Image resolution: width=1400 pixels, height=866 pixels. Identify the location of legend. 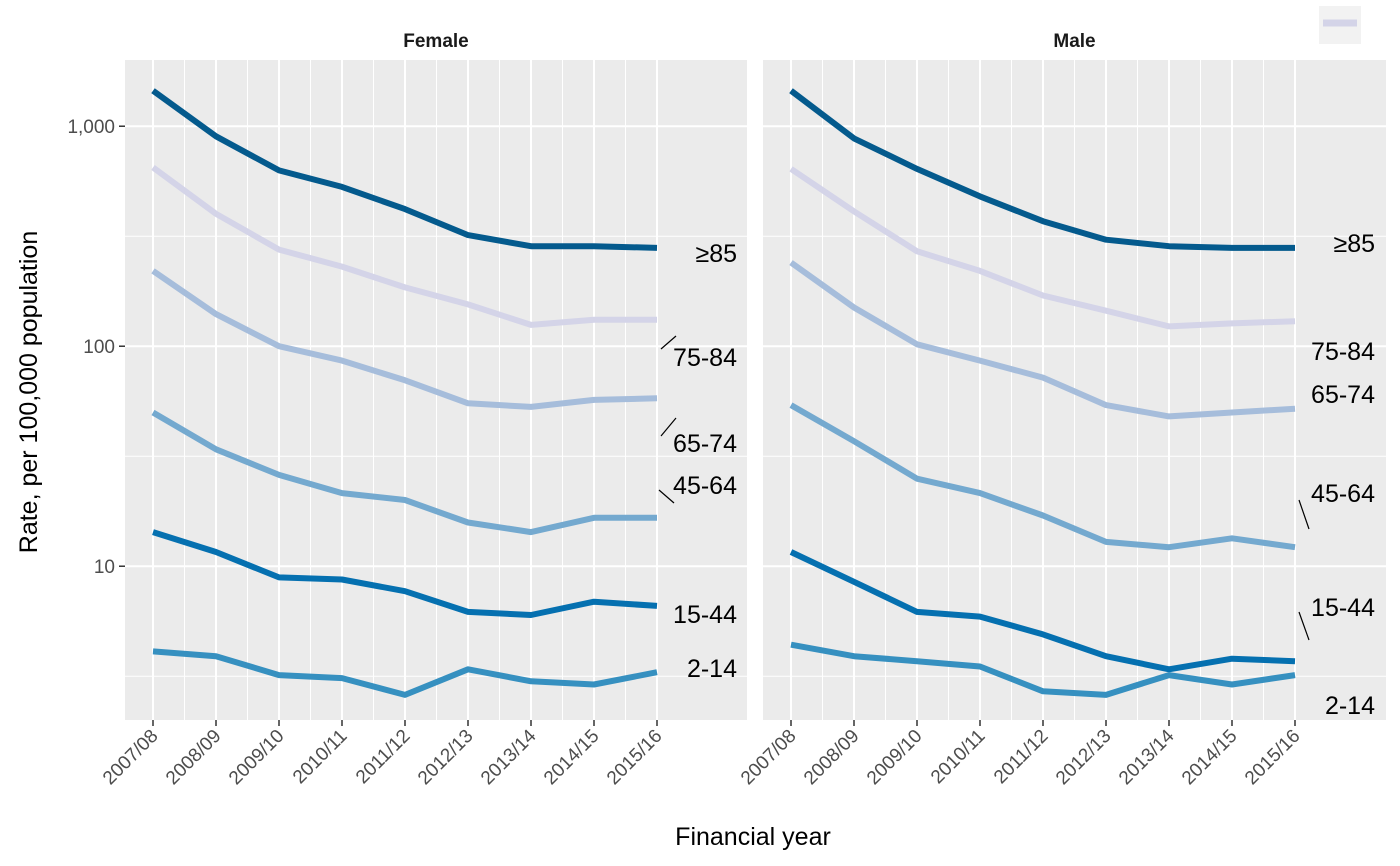
(1340, 25).